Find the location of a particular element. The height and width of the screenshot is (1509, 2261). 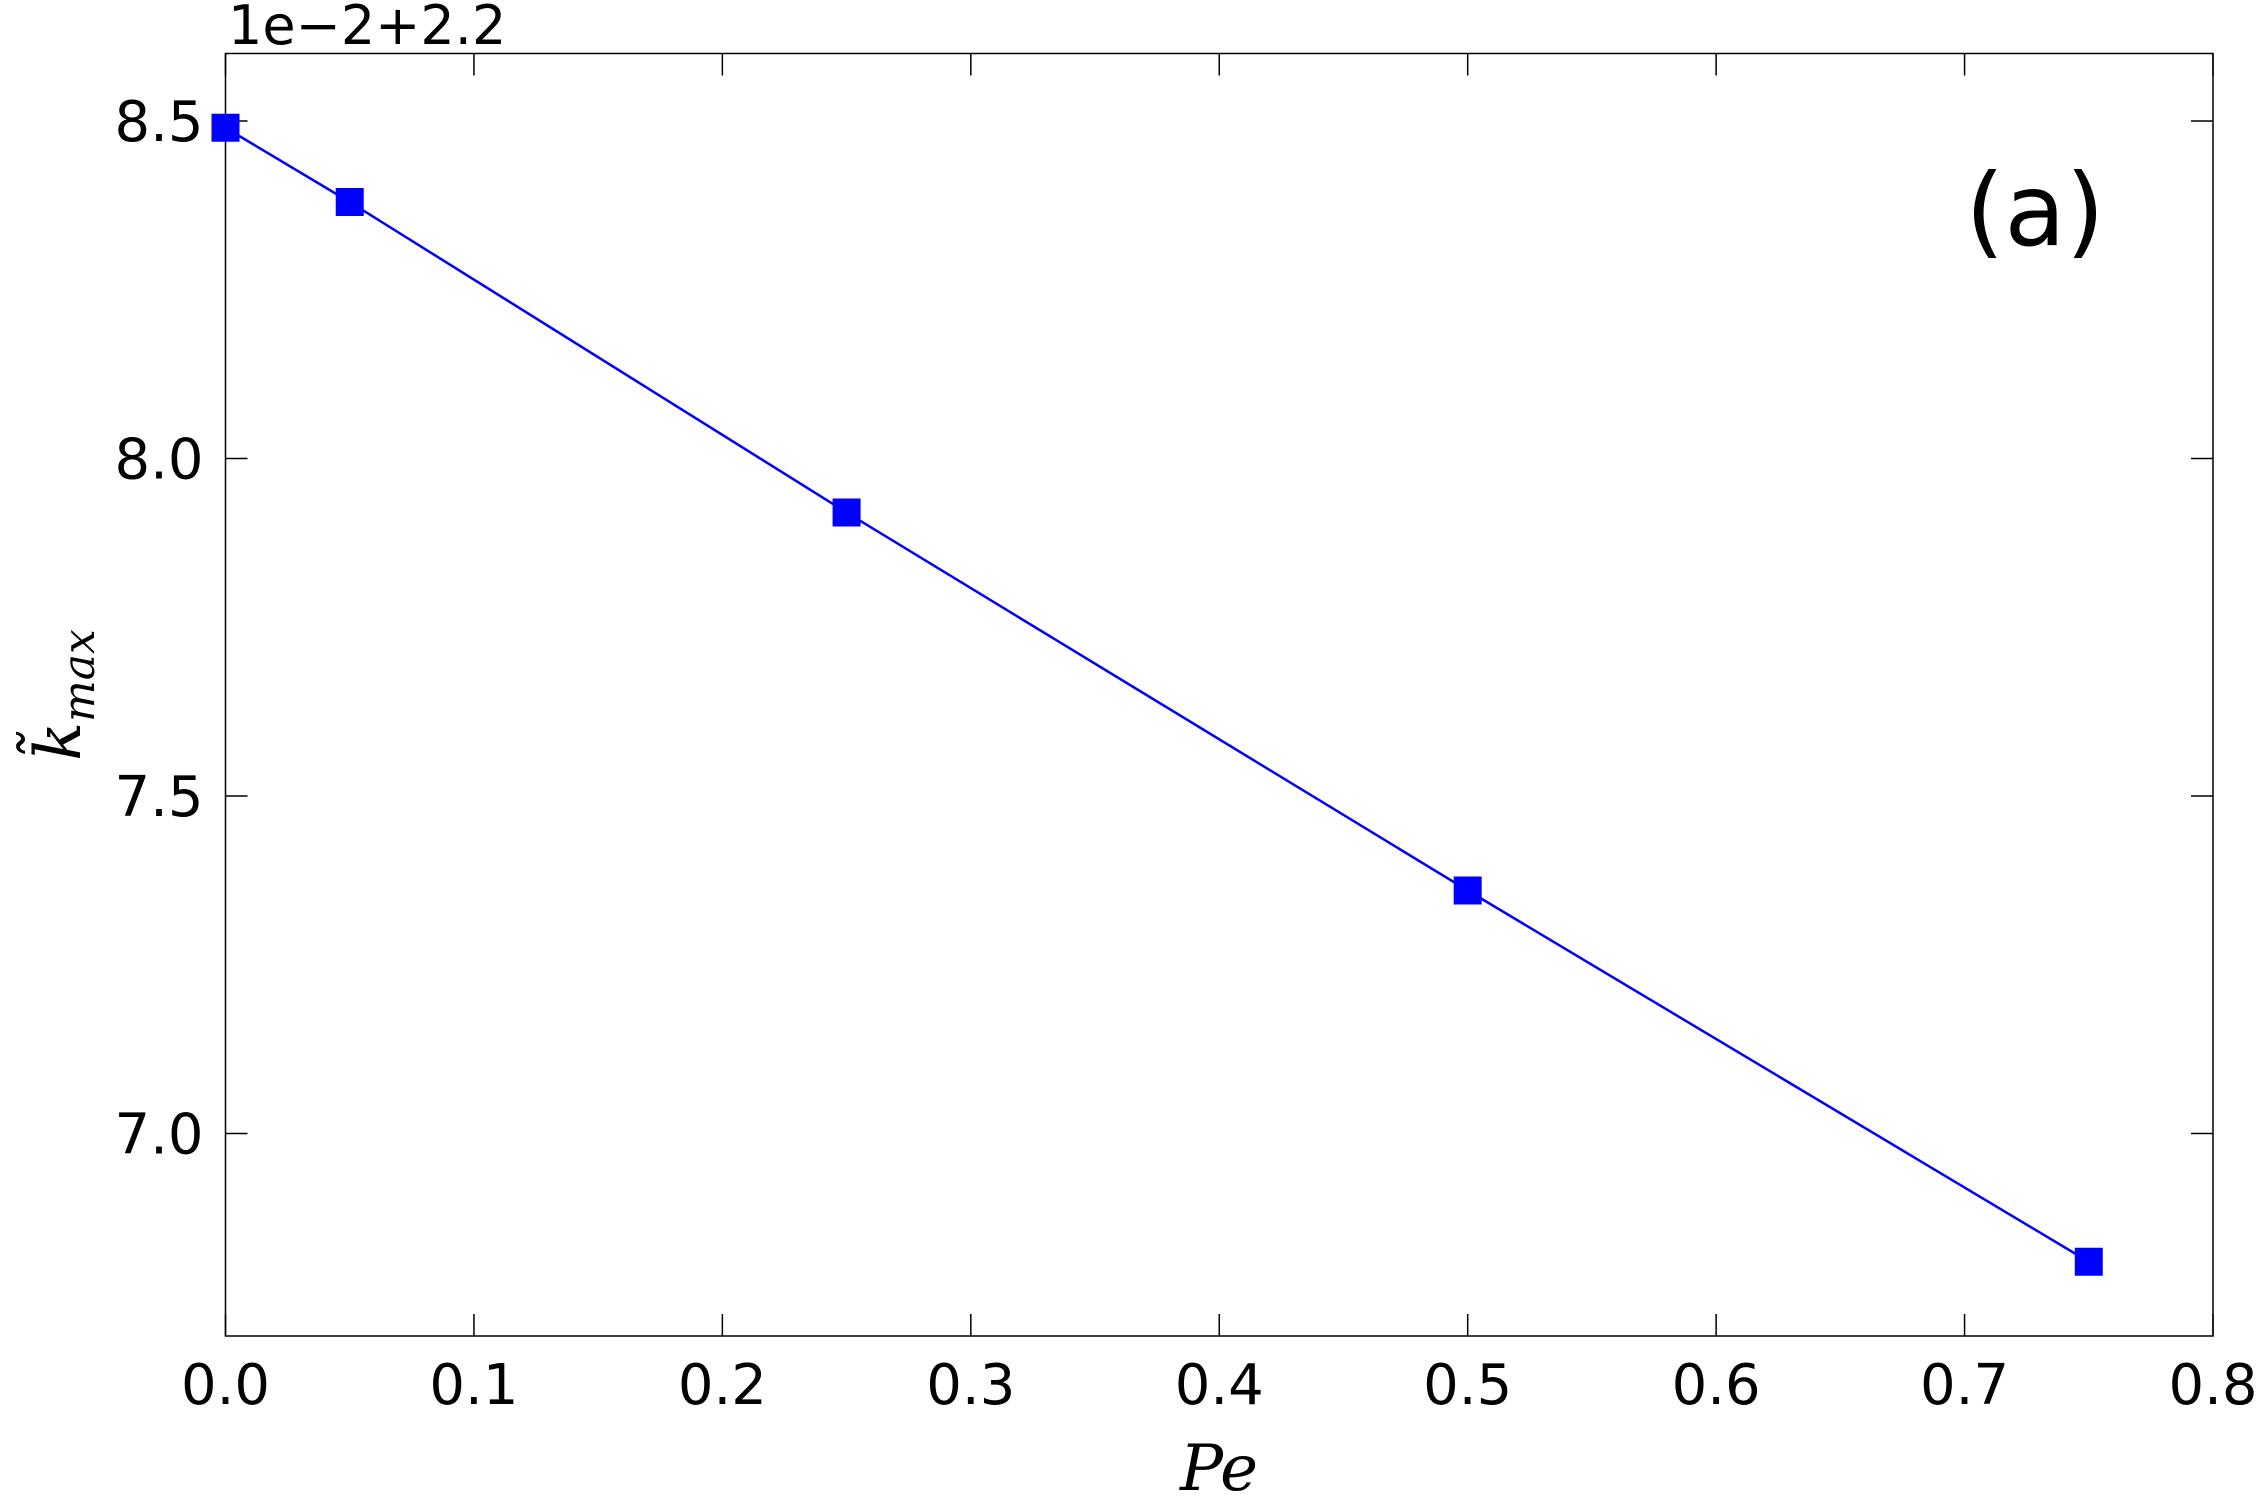

x-tick-label: 0.5 is located at coordinates (1467, 1385).